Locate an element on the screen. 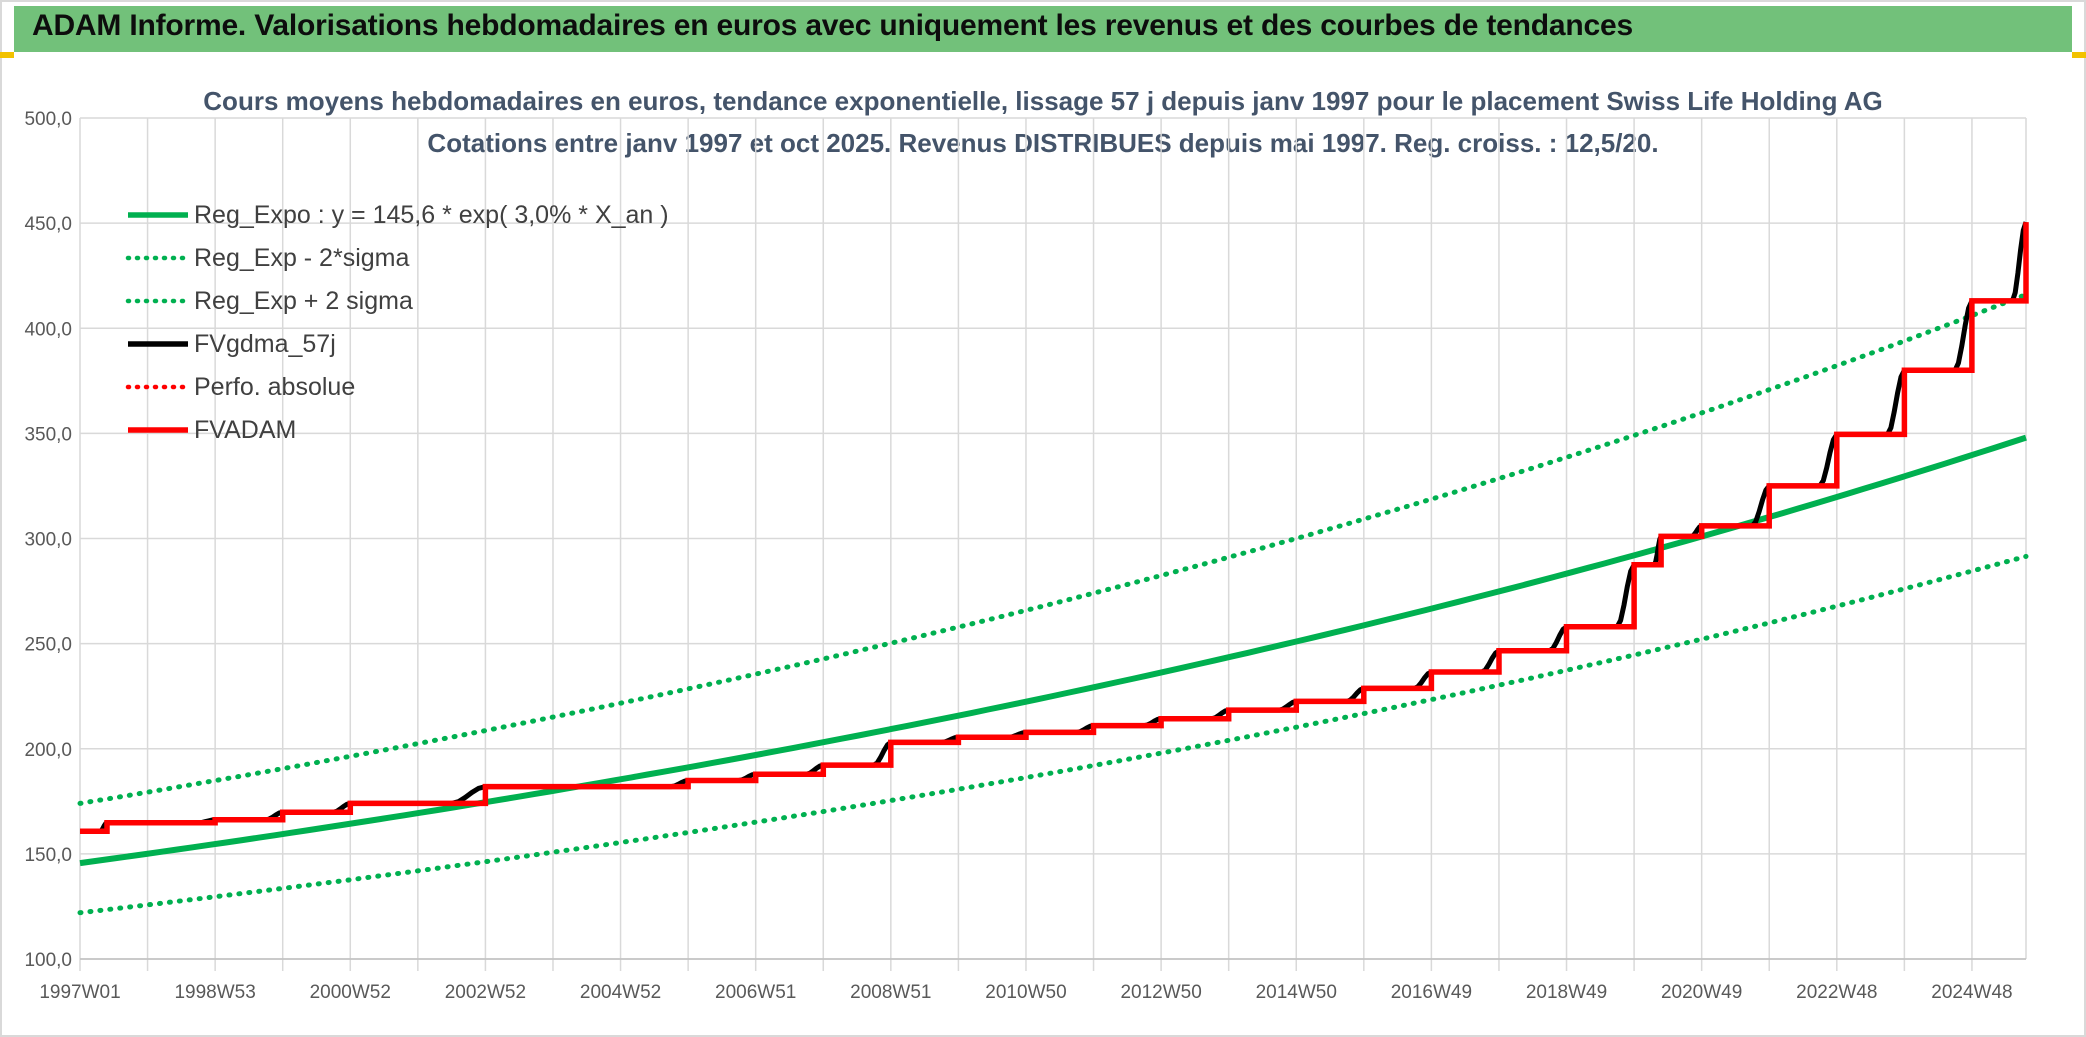 Image resolution: width=2086 pixels, height=1037 pixels. y-tick-label: 150,0 is located at coordinates (48, 855).